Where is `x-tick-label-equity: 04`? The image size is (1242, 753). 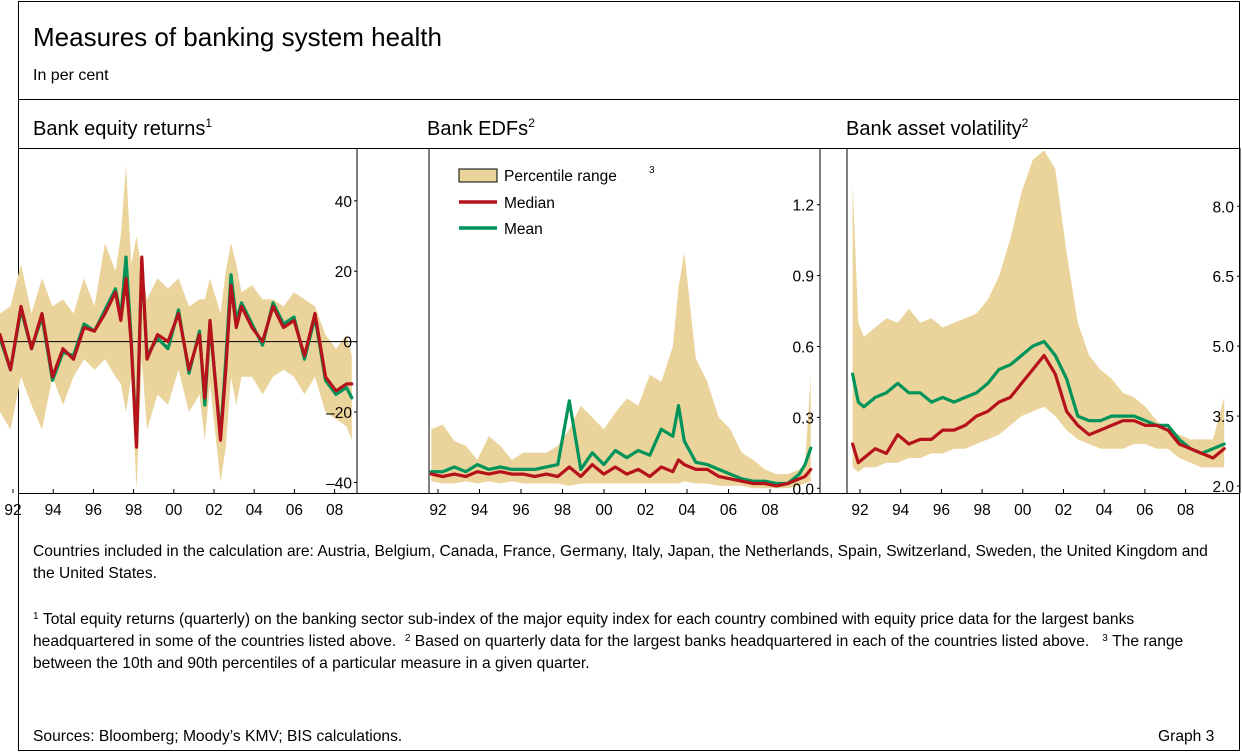
x-tick-label-equity: 04 is located at coordinates (255, 510).